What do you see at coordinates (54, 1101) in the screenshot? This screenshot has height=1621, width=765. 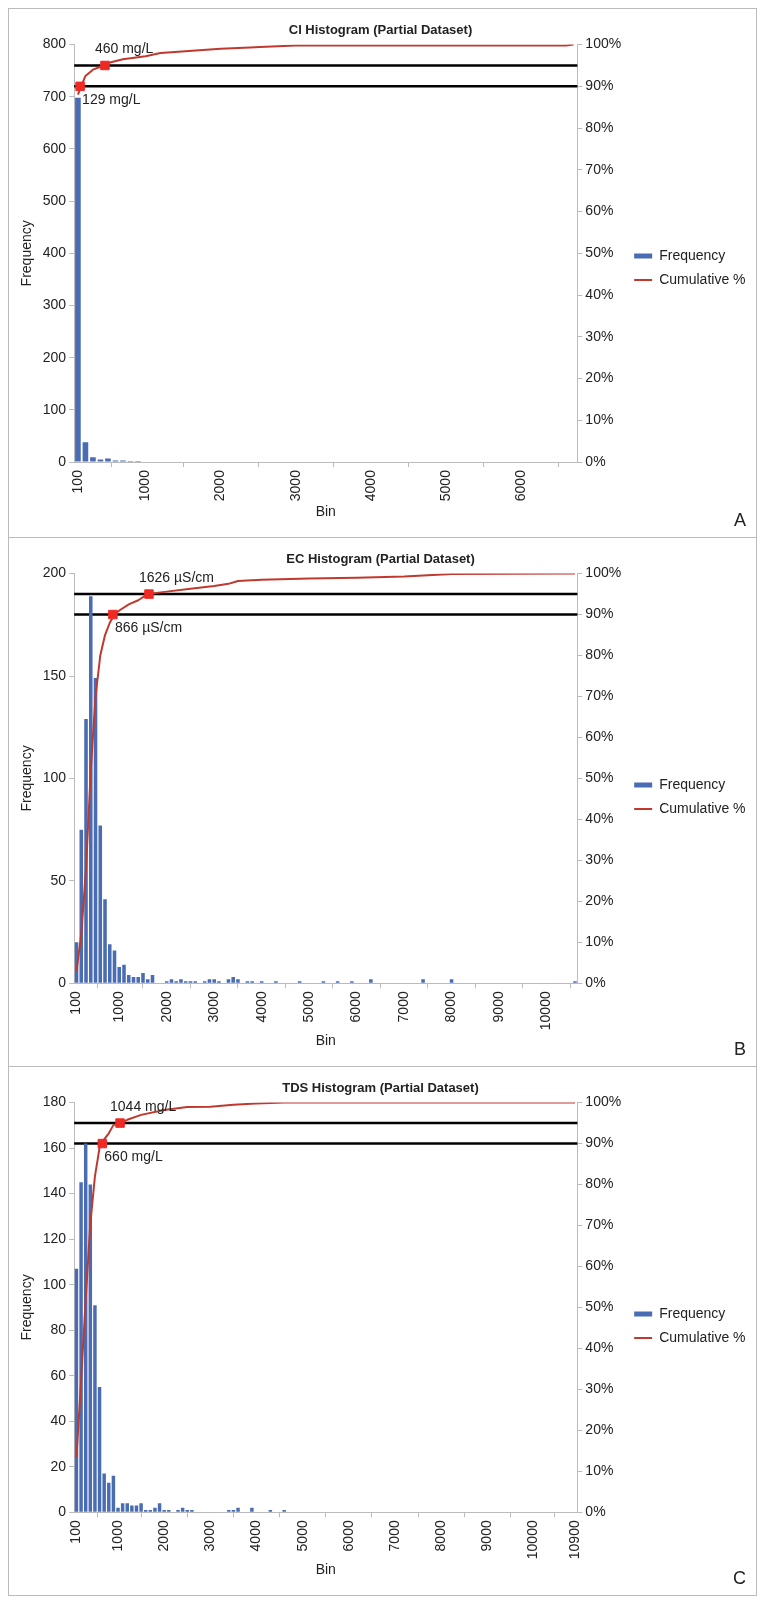 I see `y-tick-label: 180` at bounding box center [54, 1101].